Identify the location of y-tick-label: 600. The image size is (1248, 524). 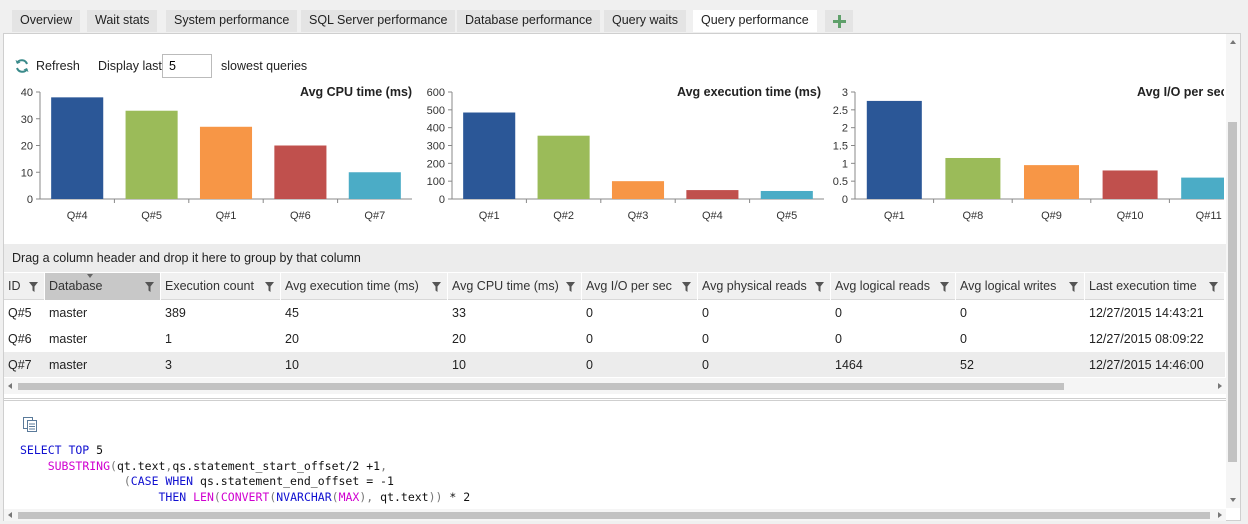
(436, 93).